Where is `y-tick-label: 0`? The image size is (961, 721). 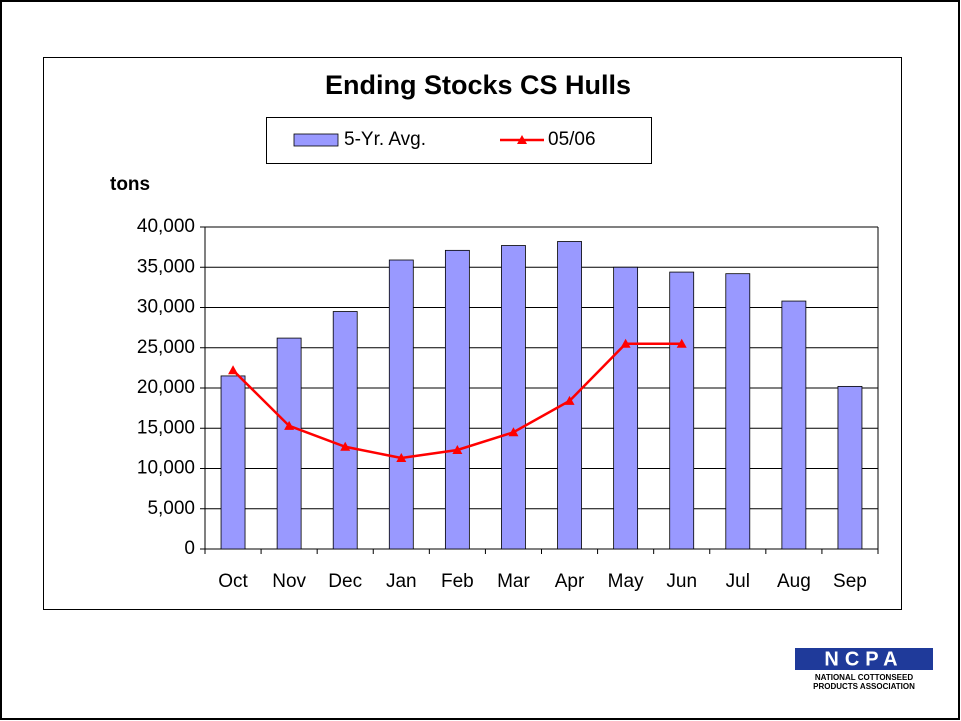
y-tick-label: 0 is located at coordinates (189, 548).